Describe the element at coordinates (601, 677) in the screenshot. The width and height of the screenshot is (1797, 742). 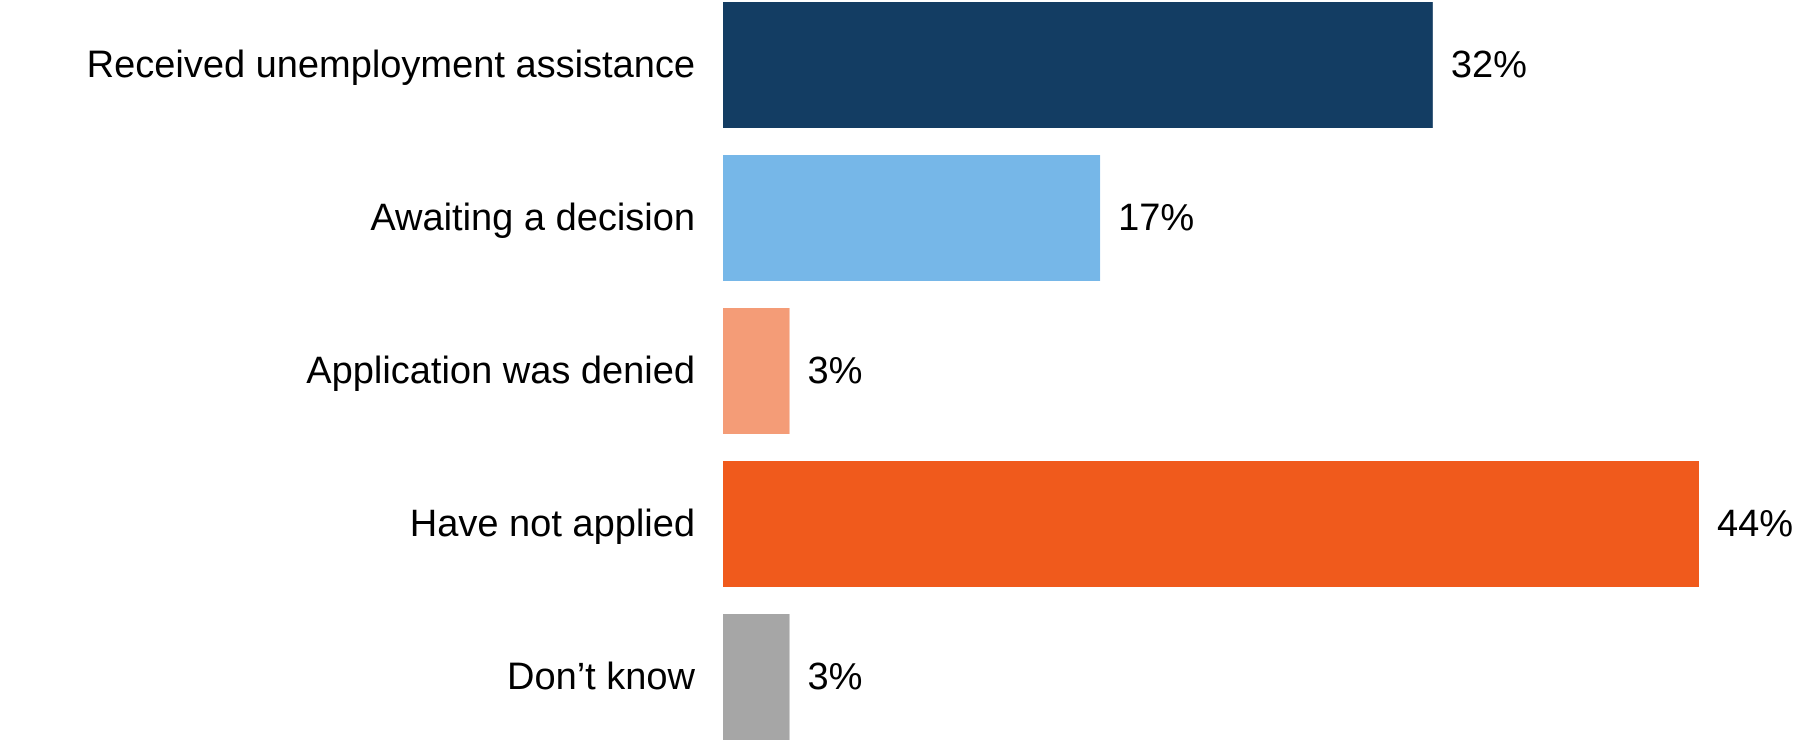
I see `category-label-4: Don’t know` at that location.